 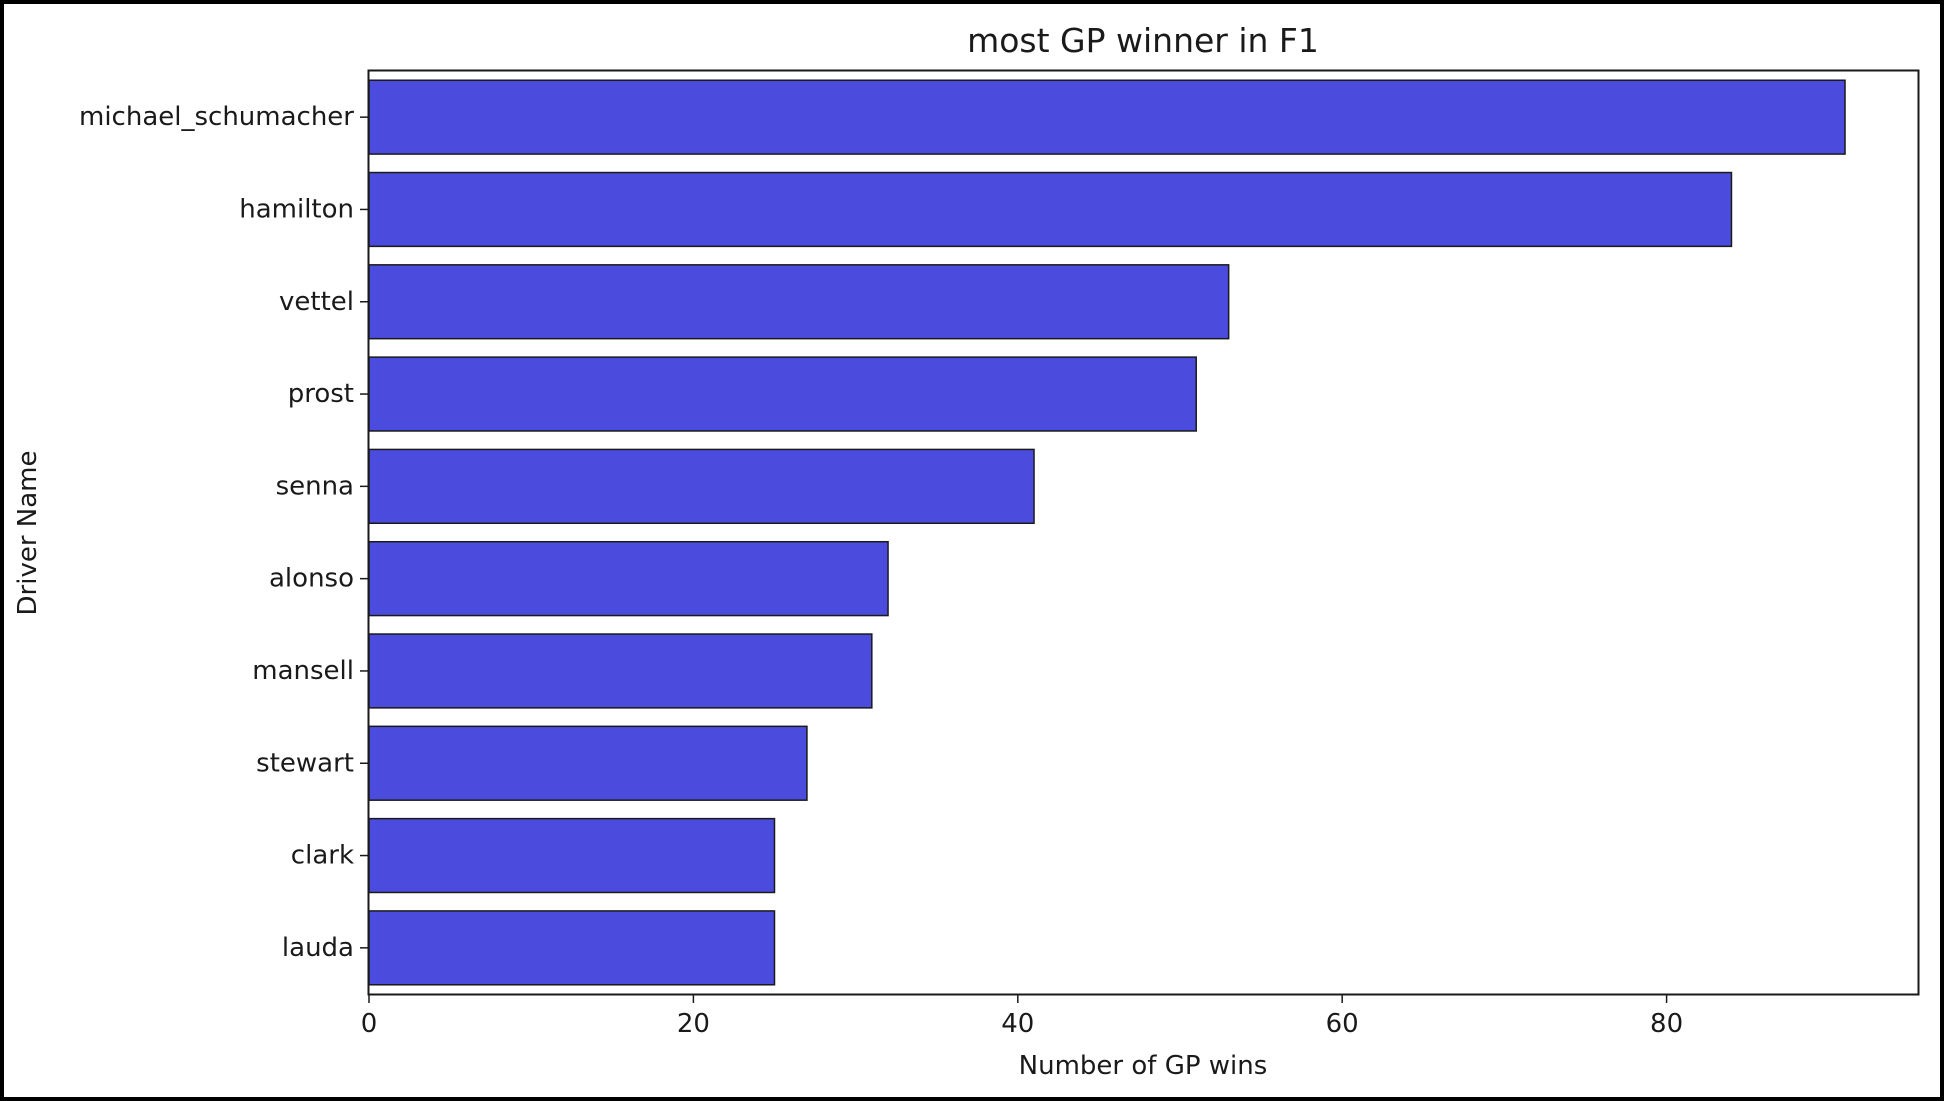 What do you see at coordinates (216, 117) in the screenshot?
I see `y-tick-label: michael_schumacher` at bounding box center [216, 117].